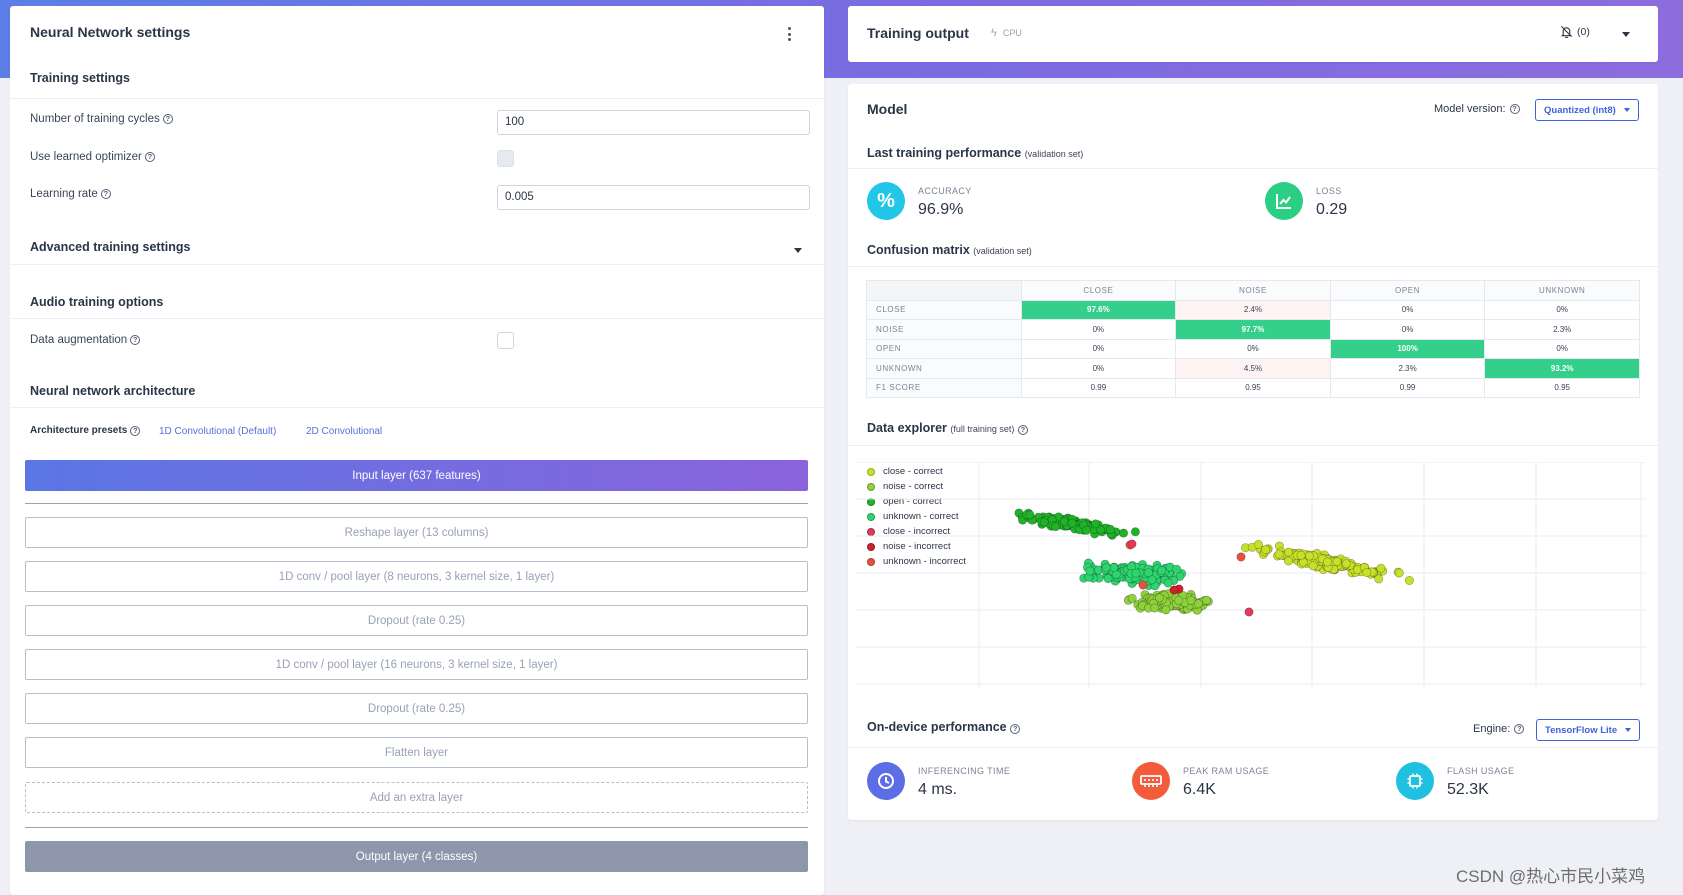 Image resolution: width=1683 pixels, height=895 pixels. I want to click on confusion-row: UNKNOWN 0% 4.5% 2.3% 93.2%, so click(1253, 368).